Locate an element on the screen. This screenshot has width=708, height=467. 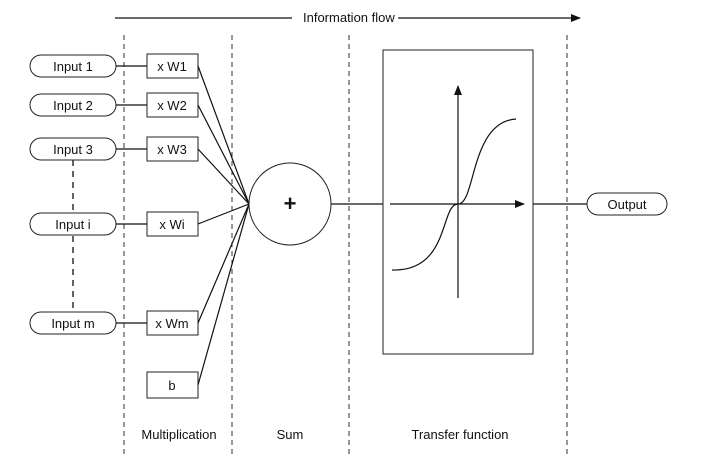
input-label: Input m is located at coordinates (72, 323).